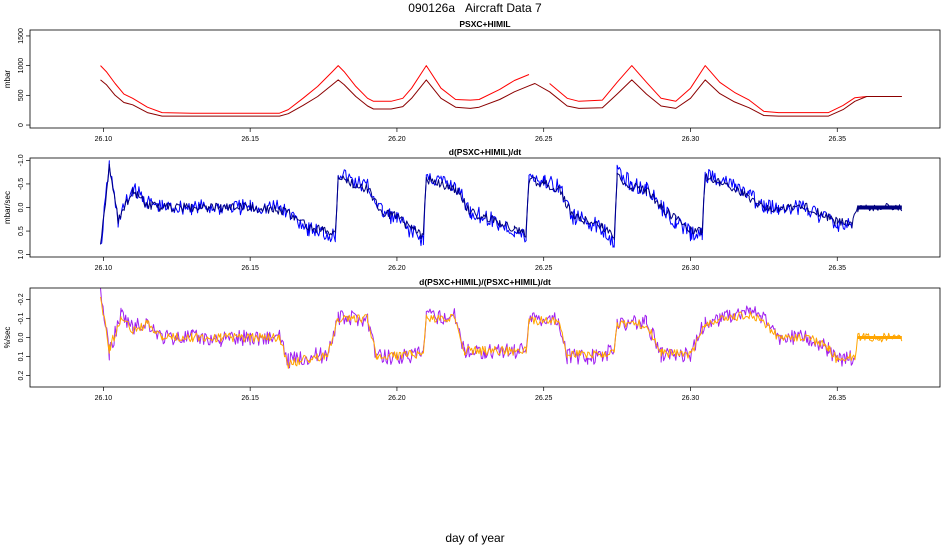 The image size is (950, 550). What do you see at coordinates (431, 8) in the screenshot?
I see `figure-title-id: 090126a` at bounding box center [431, 8].